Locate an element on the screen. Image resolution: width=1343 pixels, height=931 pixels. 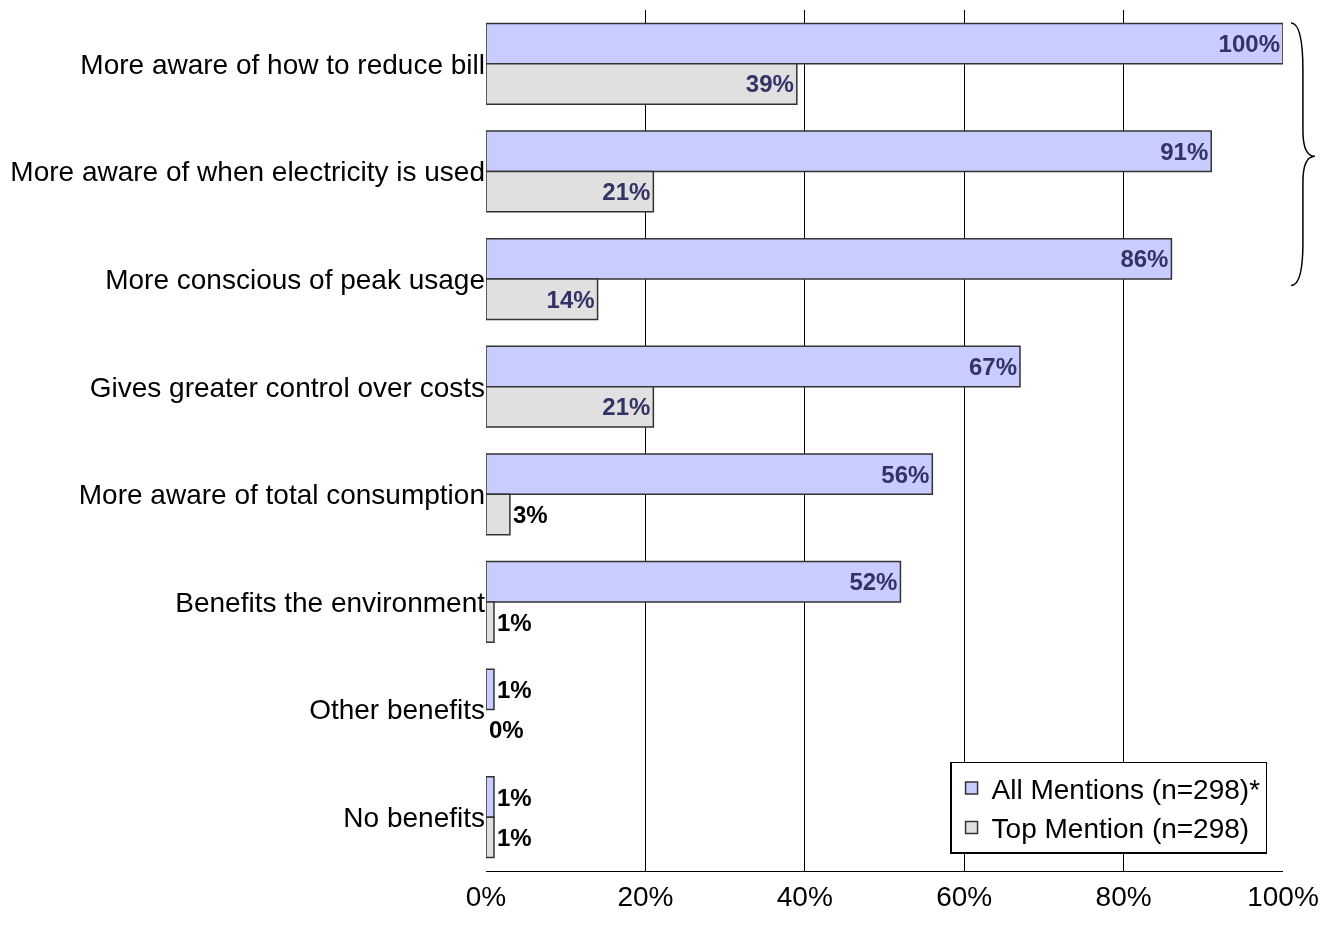
y-tick-label: More aware of total consumption is located at coordinates (281, 495).